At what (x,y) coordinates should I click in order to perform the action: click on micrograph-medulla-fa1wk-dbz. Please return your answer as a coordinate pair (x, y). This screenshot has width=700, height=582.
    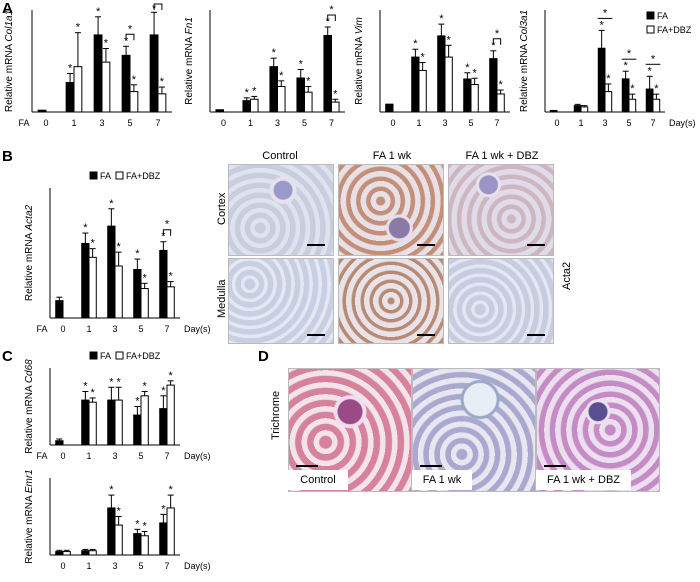
    Looking at the image, I should click on (501, 301).